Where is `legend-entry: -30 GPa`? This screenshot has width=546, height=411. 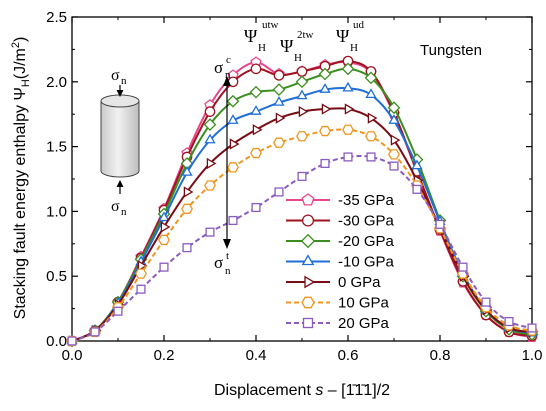
legend-entry: -30 GPa is located at coordinates (340, 221).